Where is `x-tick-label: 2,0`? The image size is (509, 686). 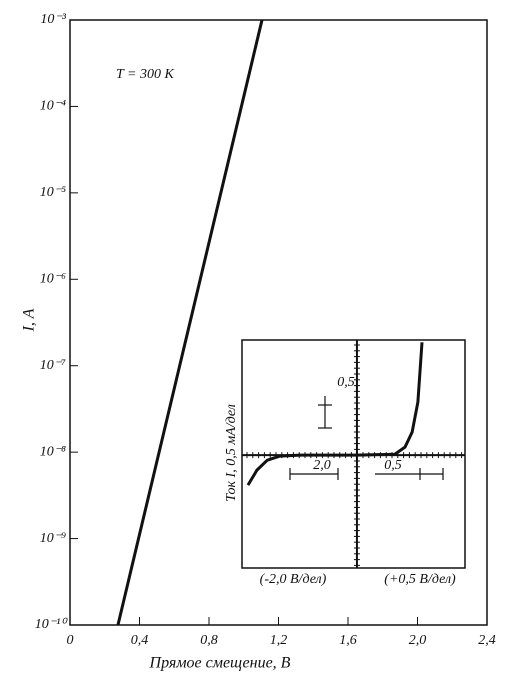 x-tick-label: 2,0 is located at coordinates (418, 640).